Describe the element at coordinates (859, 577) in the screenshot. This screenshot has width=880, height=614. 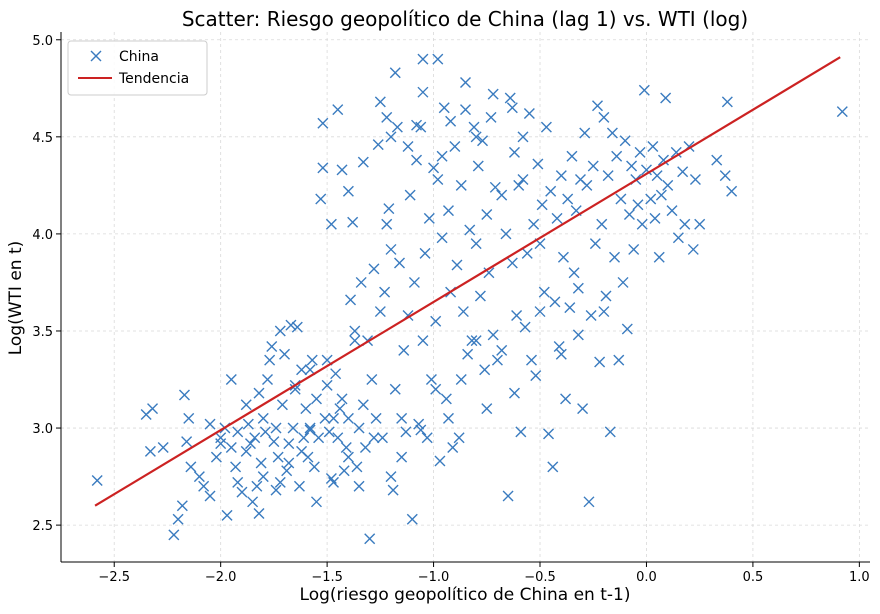
I see `x-tick-label: 1.0` at that location.